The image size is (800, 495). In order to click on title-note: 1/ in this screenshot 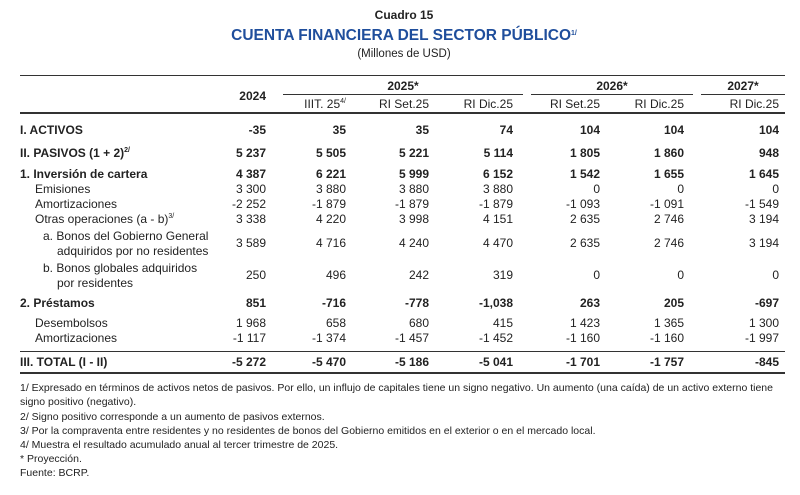, I will do `click(574, 33)`.